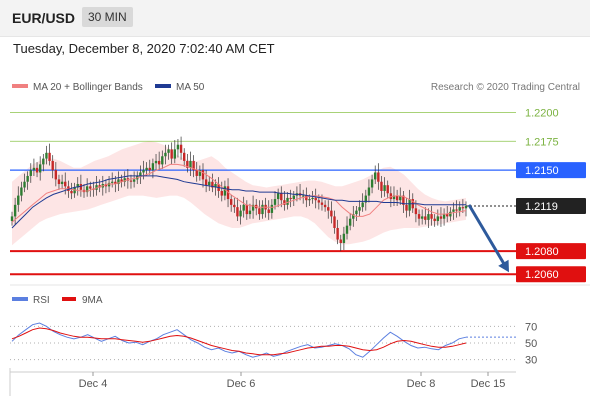 The width and height of the screenshot is (590, 400). Describe the element at coordinates (20, 86) in the screenshot. I see `legend-ma20-swatch` at that location.